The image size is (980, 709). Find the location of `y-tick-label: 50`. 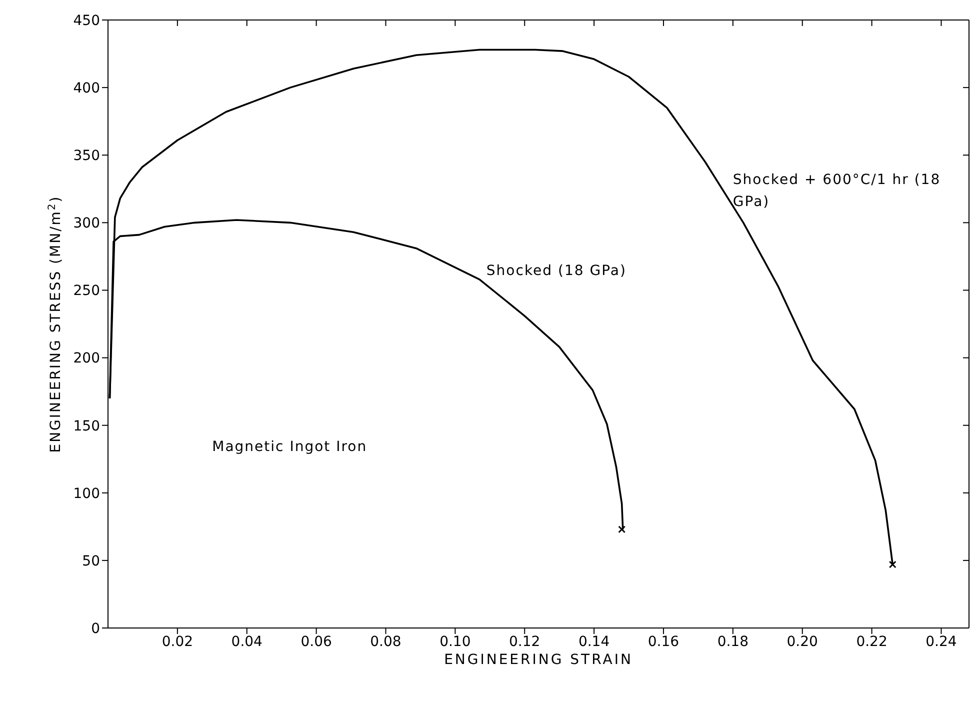

y-tick-label: 50 is located at coordinates (91, 561).